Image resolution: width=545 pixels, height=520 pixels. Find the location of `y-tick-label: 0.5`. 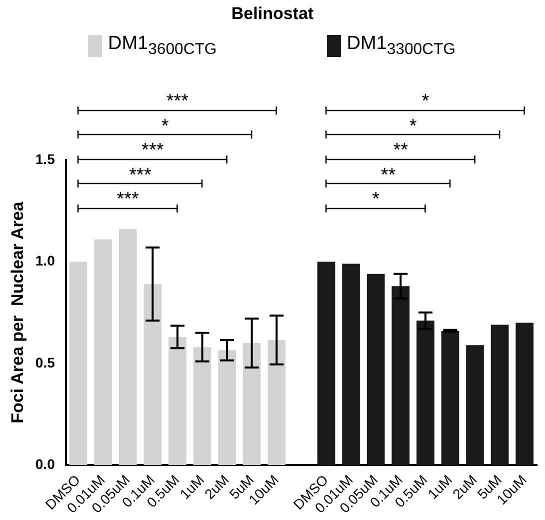

y-tick-label: 0.5 is located at coordinates (45, 362).